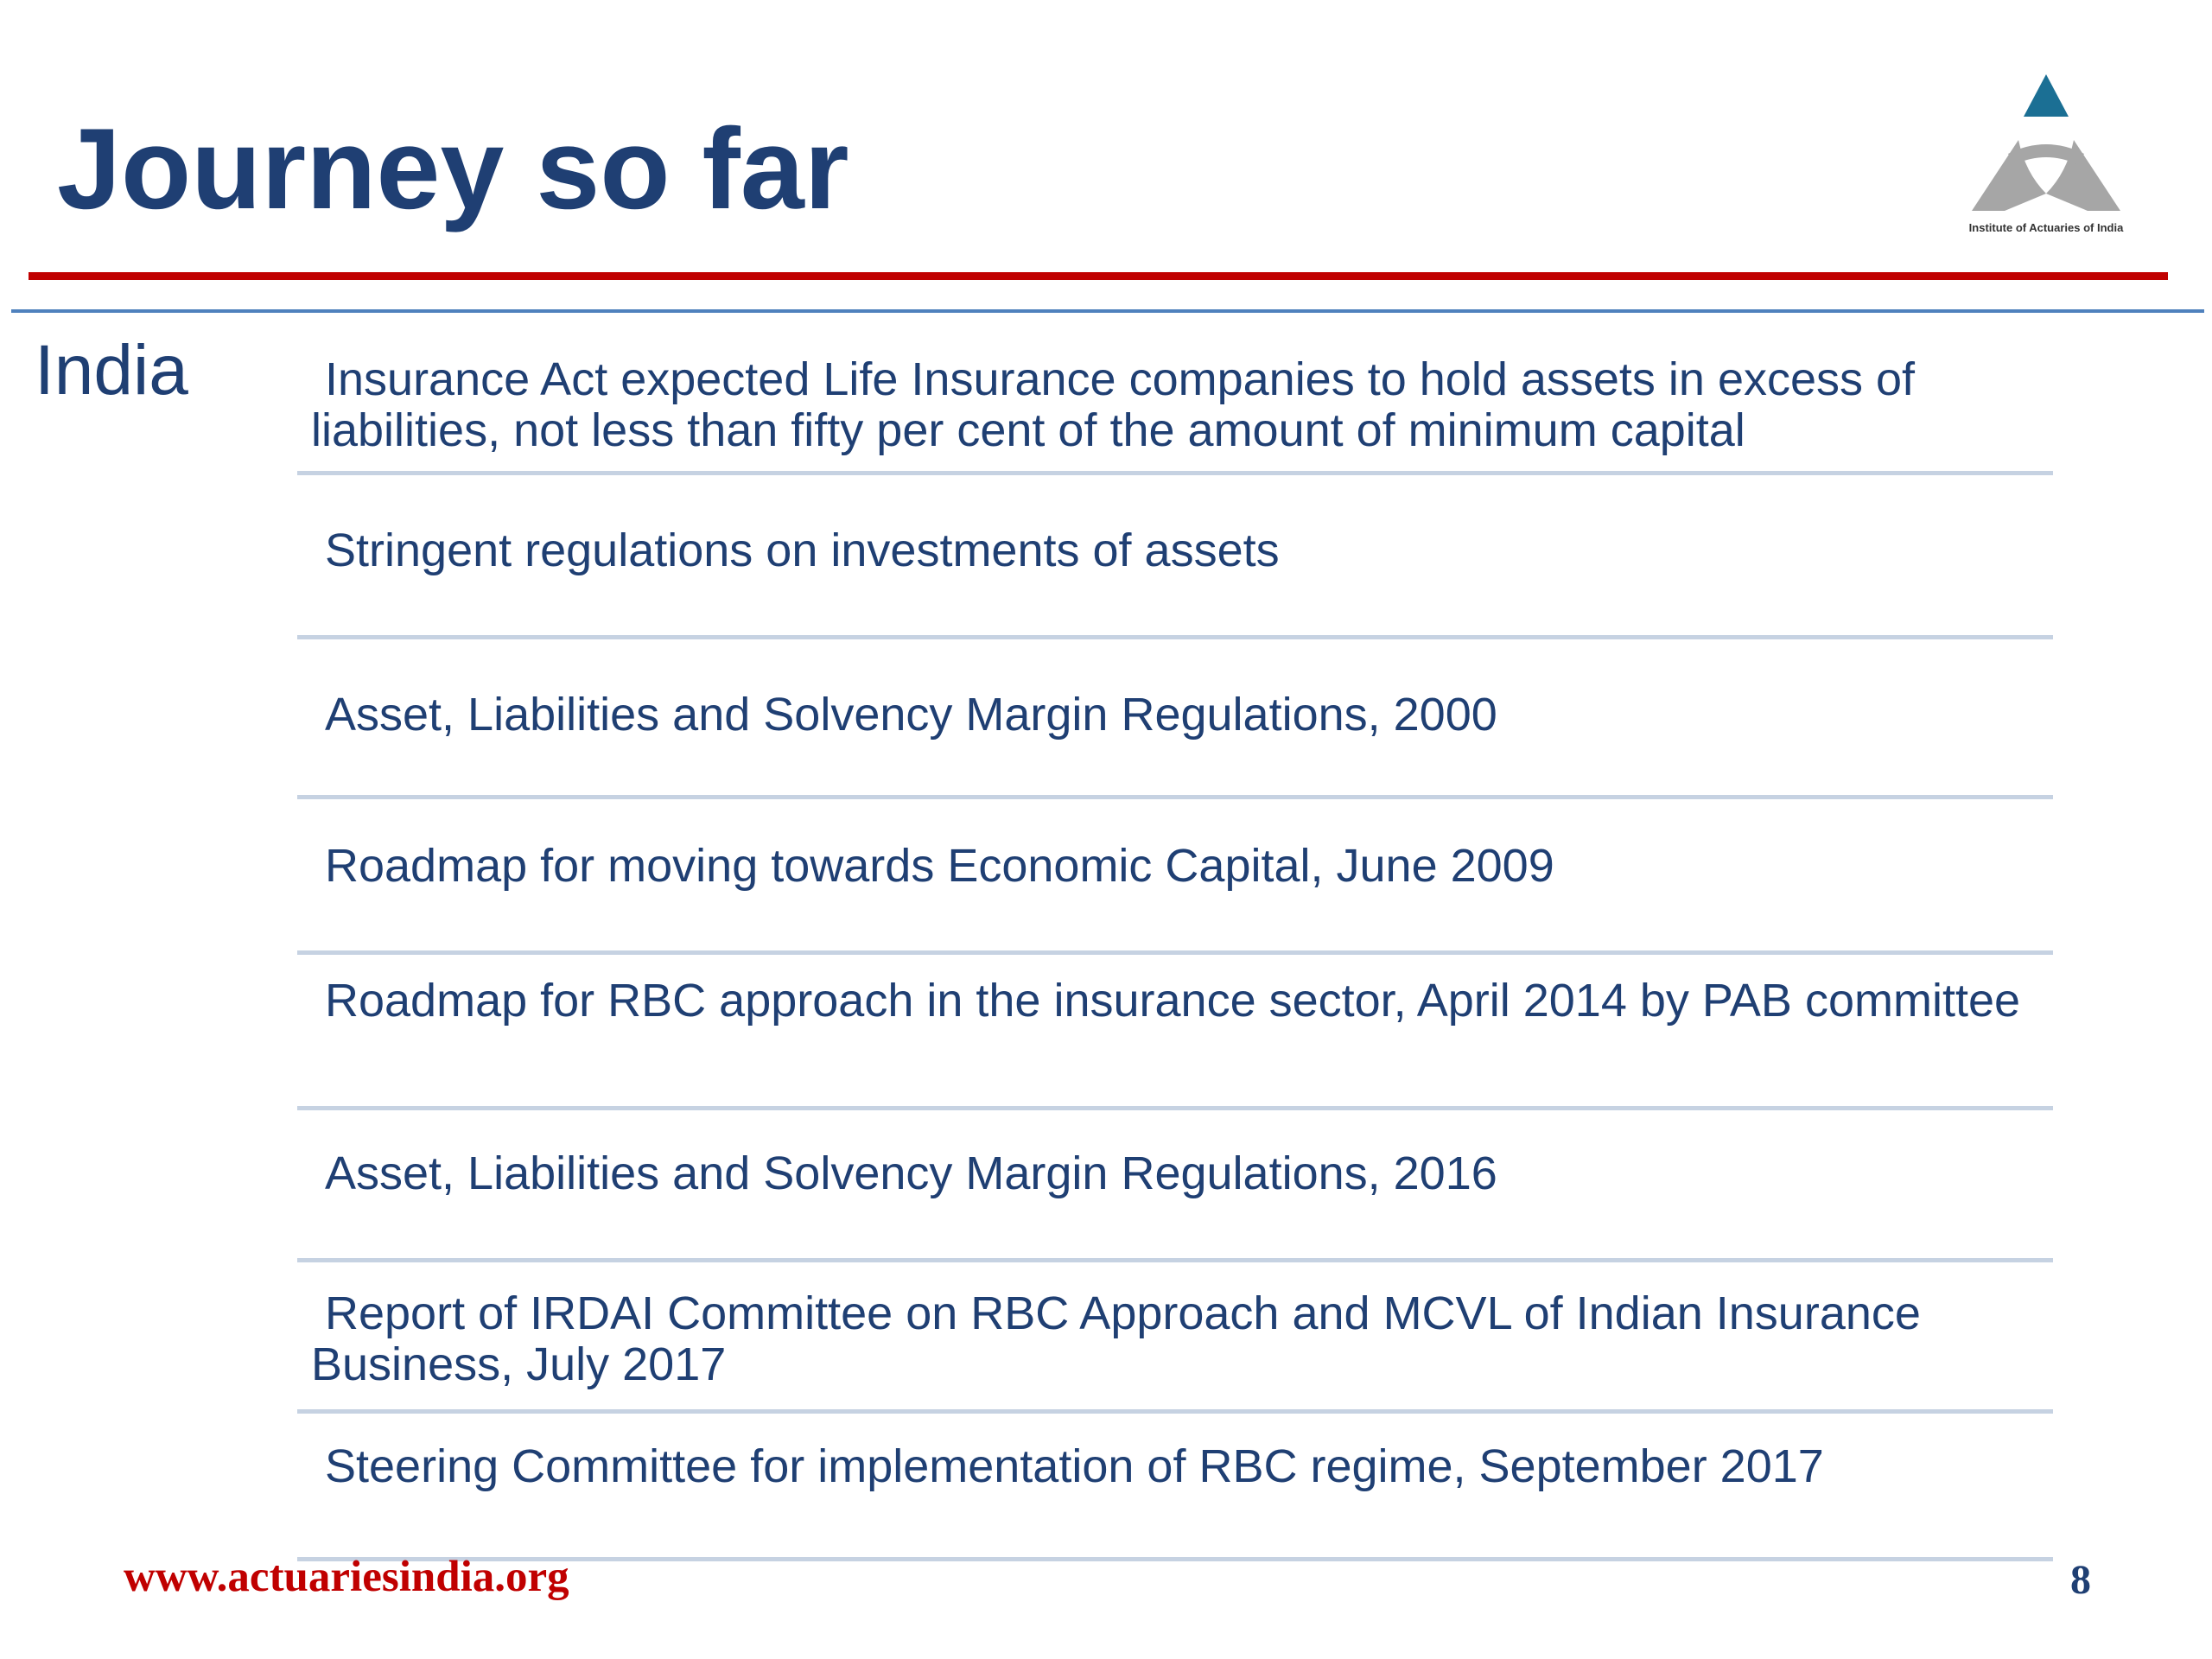 The height and width of the screenshot is (1659, 2212). Describe the element at coordinates (453, 169) in the screenshot. I see `slide-title: Journey so far` at that location.